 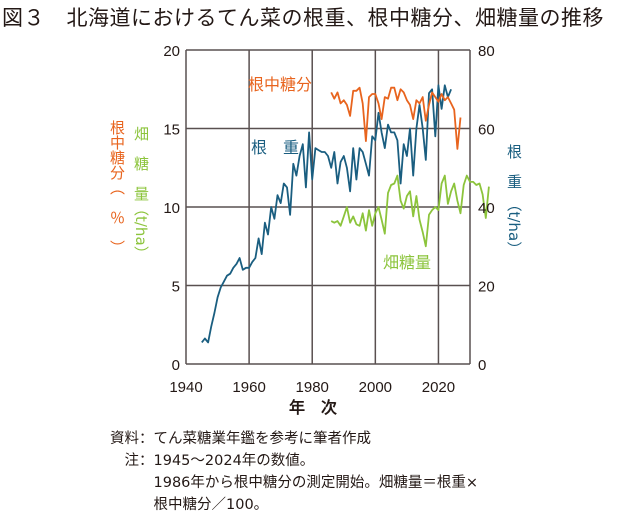 I want to click on annotation-sugar-content: 根中糖分, so click(x=280, y=84).